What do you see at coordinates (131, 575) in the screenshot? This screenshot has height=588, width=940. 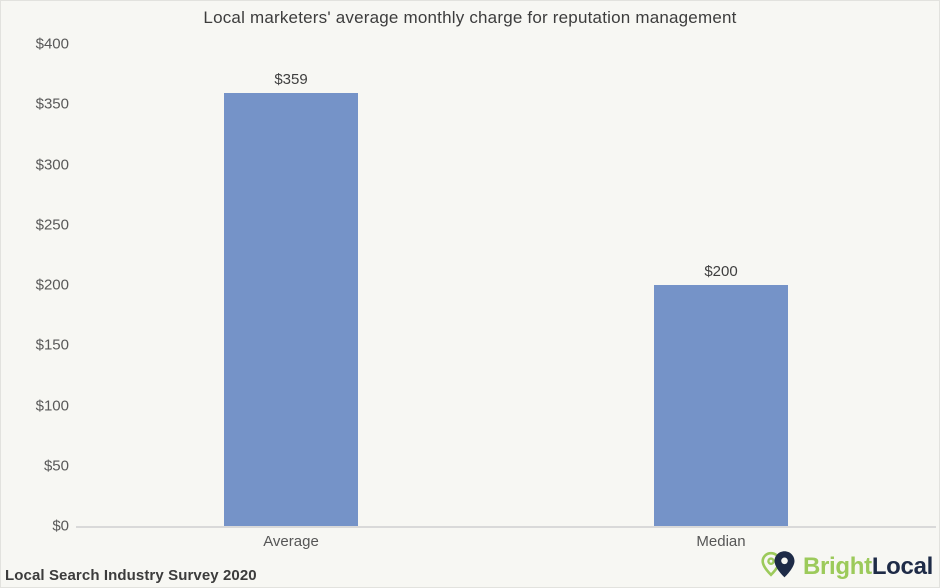 I see `source-label: Local Search Industry Survey 2020` at bounding box center [131, 575].